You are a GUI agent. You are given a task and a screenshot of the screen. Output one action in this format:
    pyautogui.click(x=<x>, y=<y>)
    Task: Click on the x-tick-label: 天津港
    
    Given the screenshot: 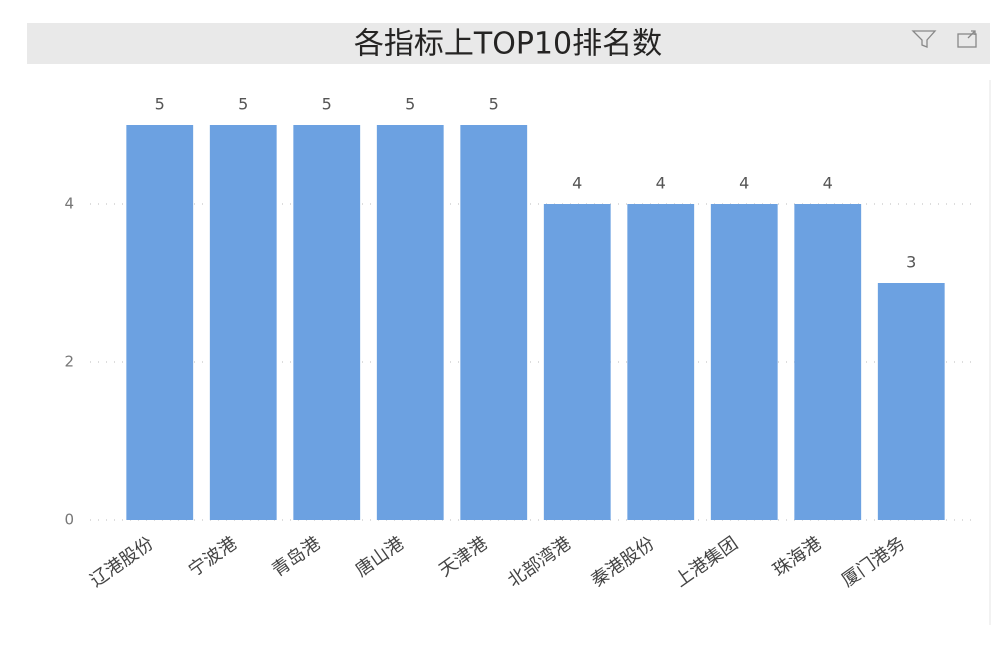 What is the action you would take?
    pyautogui.click(x=463, y=557)
    